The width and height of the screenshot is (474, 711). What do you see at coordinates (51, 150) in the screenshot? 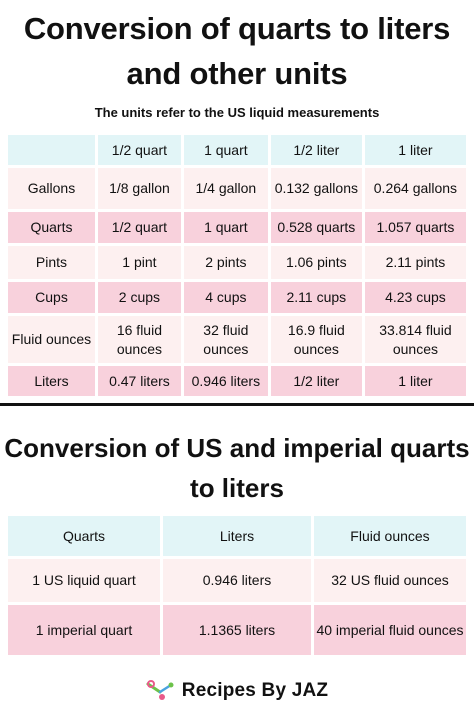
I see `header-cell-empty` at bounding box center [51, 150].